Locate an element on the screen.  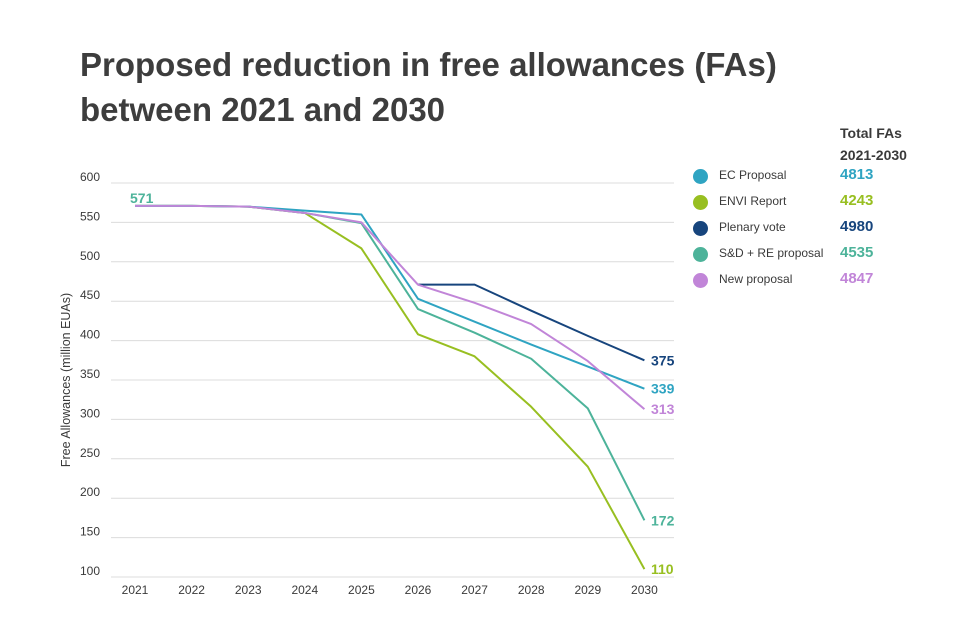
legend-header-line-2: 2021-2030 is located at coordinates (873, 155).